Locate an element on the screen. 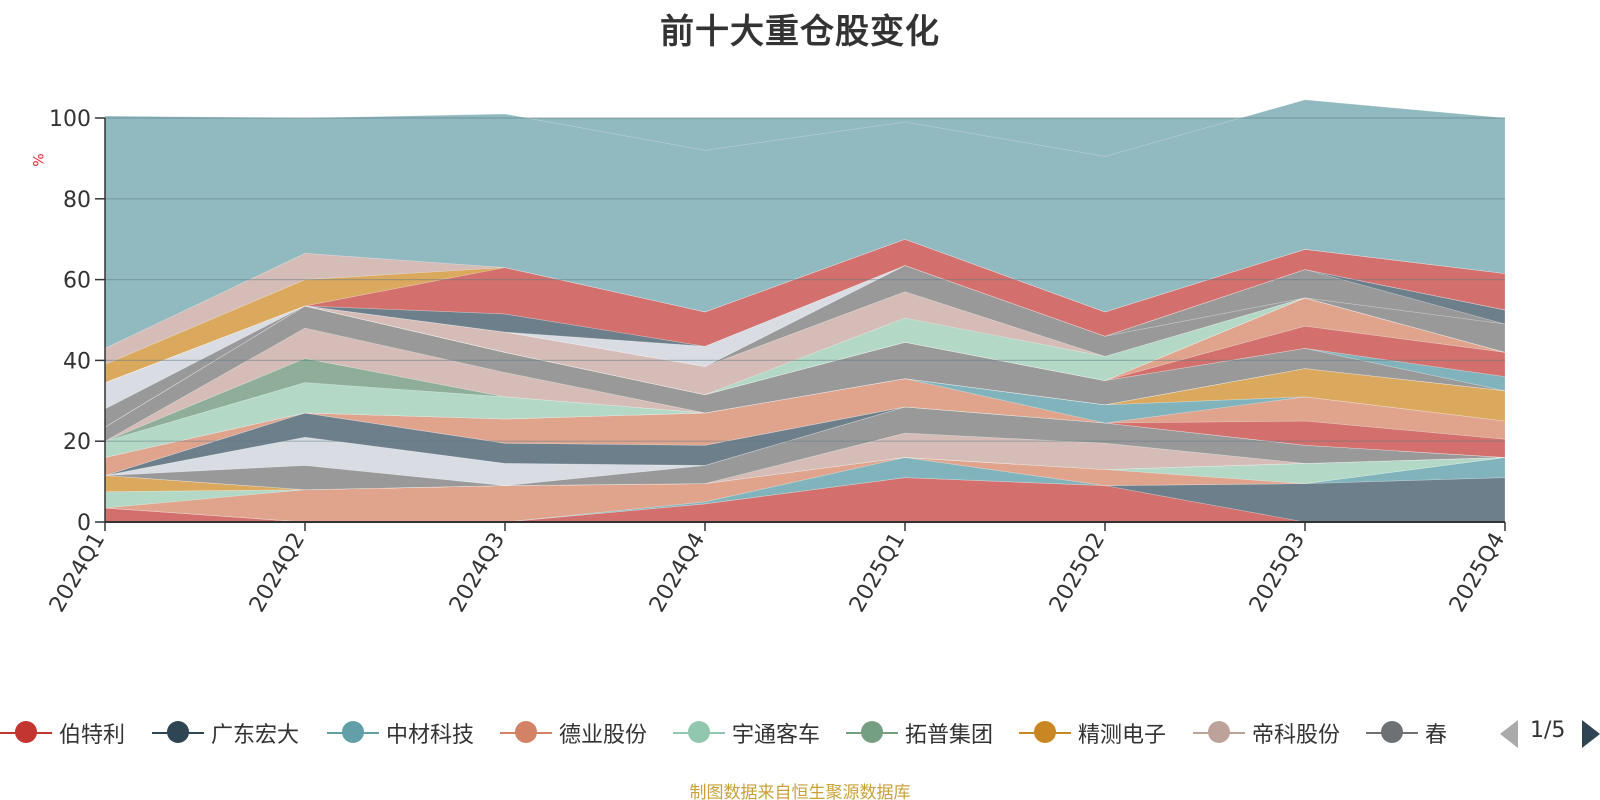 This screenshot has height=800, width=1600. legend-label-3: 德业股份 is located at coordinates (603, 735).